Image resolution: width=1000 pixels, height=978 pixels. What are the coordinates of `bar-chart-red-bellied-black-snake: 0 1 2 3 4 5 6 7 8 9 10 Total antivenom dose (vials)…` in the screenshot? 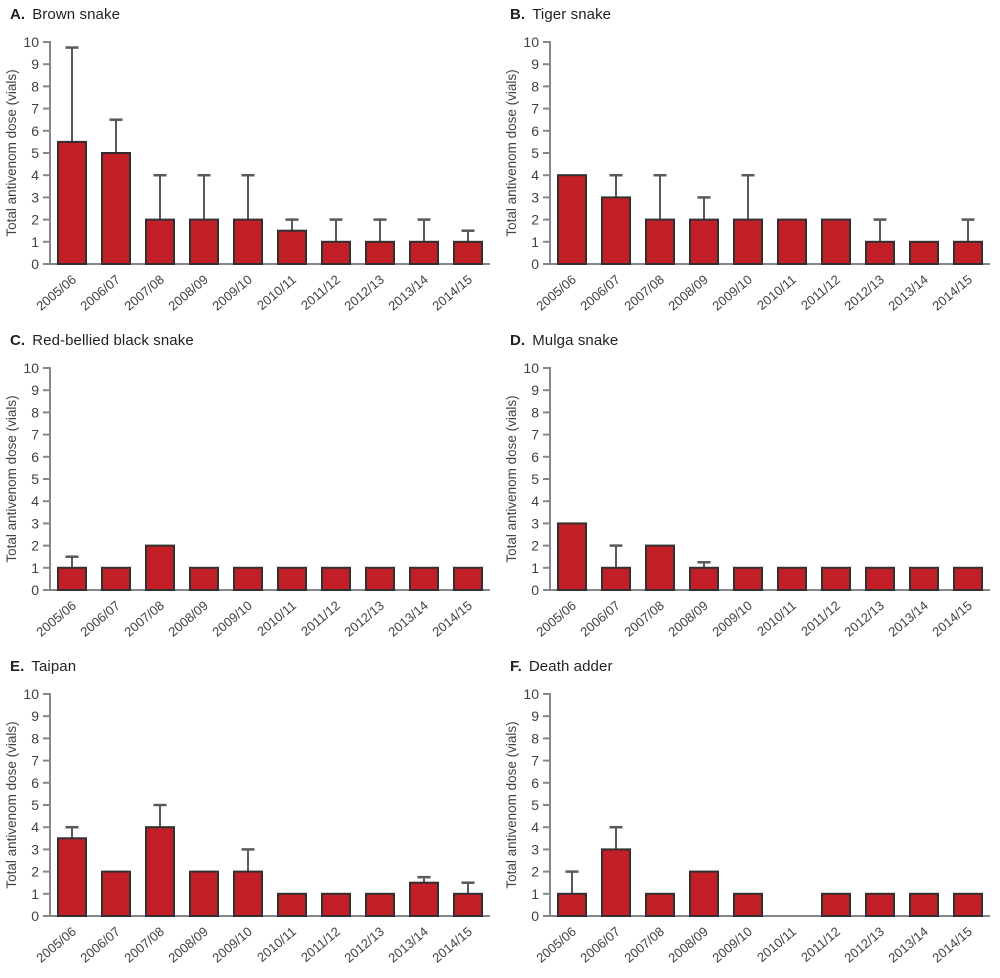 It's located at (247, 500).